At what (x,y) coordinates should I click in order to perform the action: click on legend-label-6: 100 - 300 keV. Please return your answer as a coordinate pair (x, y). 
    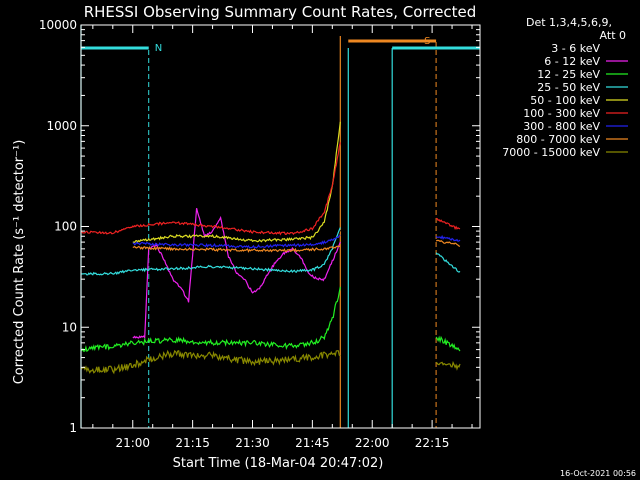
    Looking at the image, I should click on (561, 113).